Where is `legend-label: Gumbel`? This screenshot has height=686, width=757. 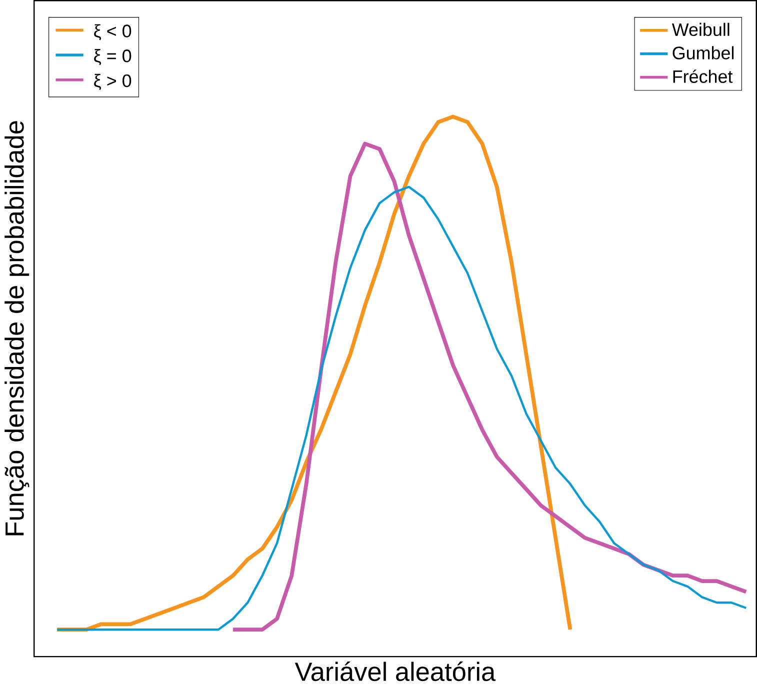
legend-label: Gumbel is located at coordinates (703, 53).